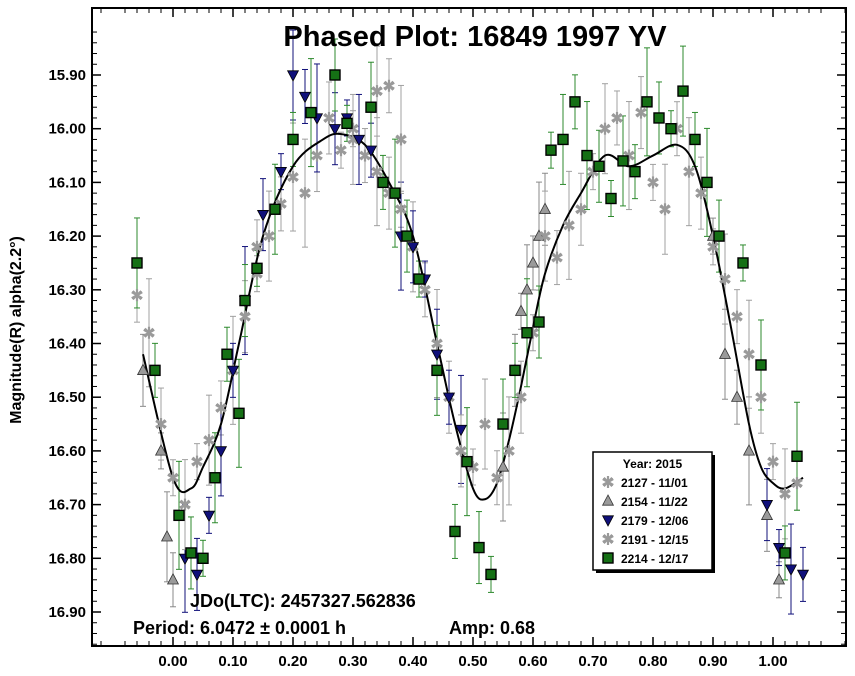 The height and width of the screenshot is (676, 855). Describe the element at coordinates (712, 661) in the screenshot. I see `x-tick-label: 0.90` at that location.